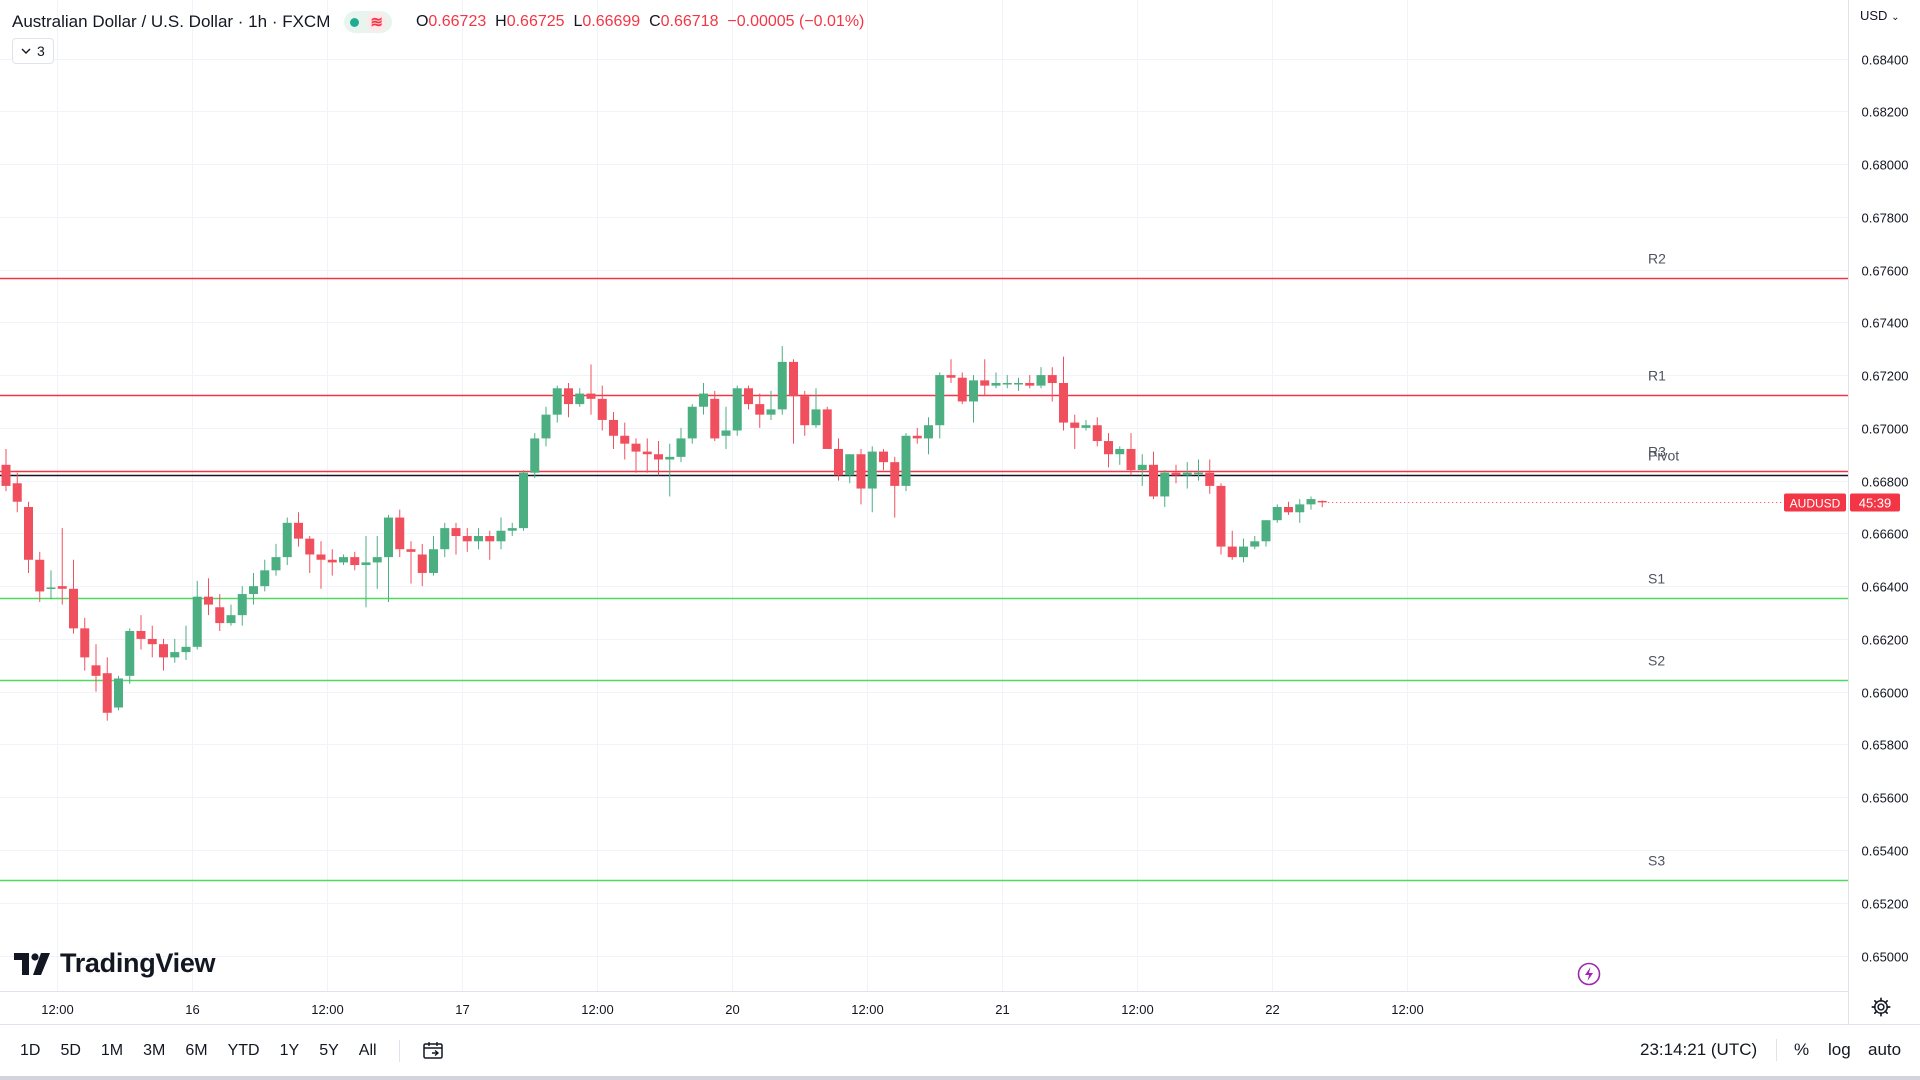 This screenshot has width=1920, height=1080. What do you see at coordinates (1698, 1050) in the screenshot?
I see `utc-clock: 23:14:21 (UTC)` at bounding box center [1698, 1050].